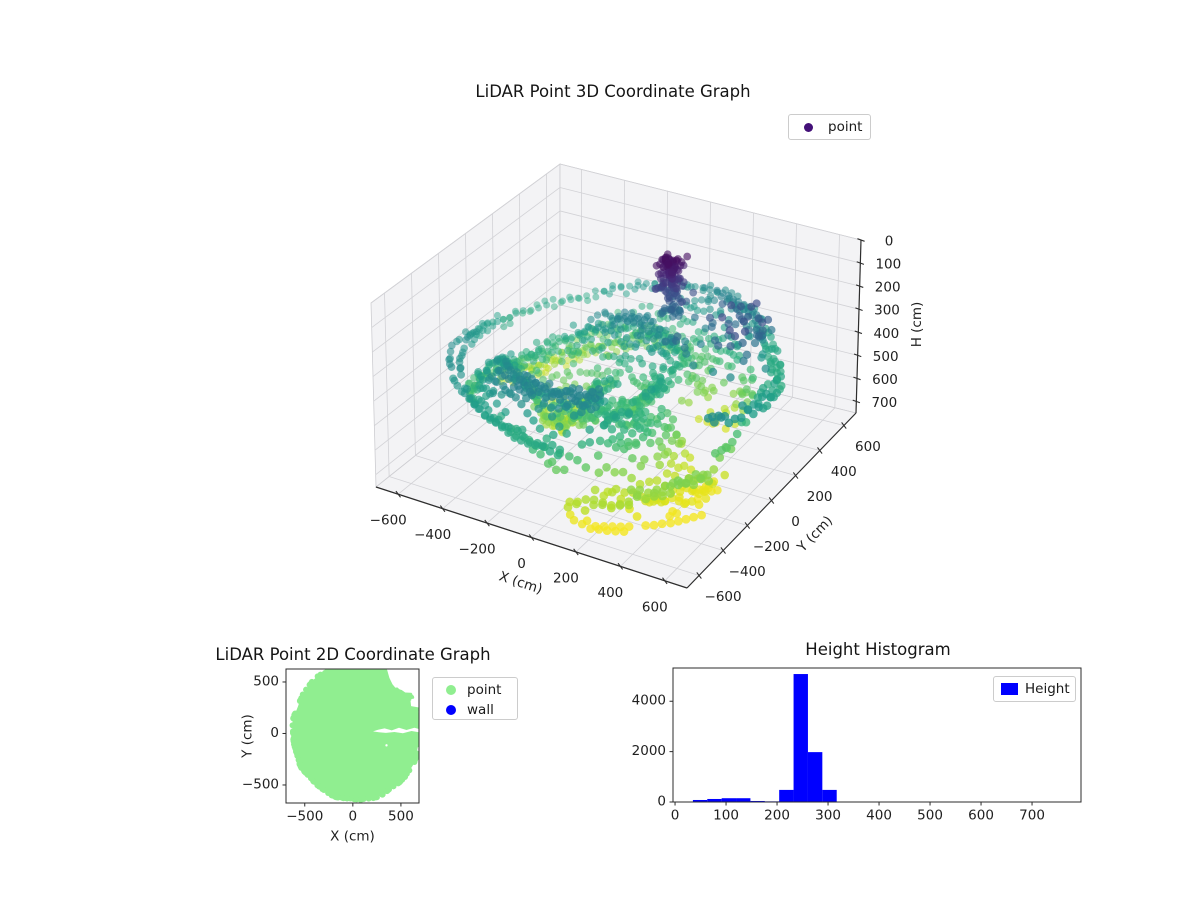 The width and height of the screenshot is (1200, 900). What do you see at coordinates (353, 654) in the screenshot?
I see `2d-chart-title: LiDAR Point 2D Coordinate Graph` at bounding box center [353, 654].